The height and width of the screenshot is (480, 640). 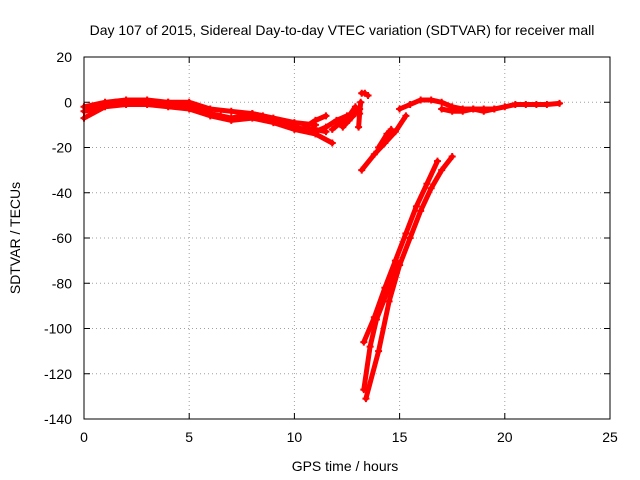 I want to click on y-tick-label: -80, so click(x=62, y=283).